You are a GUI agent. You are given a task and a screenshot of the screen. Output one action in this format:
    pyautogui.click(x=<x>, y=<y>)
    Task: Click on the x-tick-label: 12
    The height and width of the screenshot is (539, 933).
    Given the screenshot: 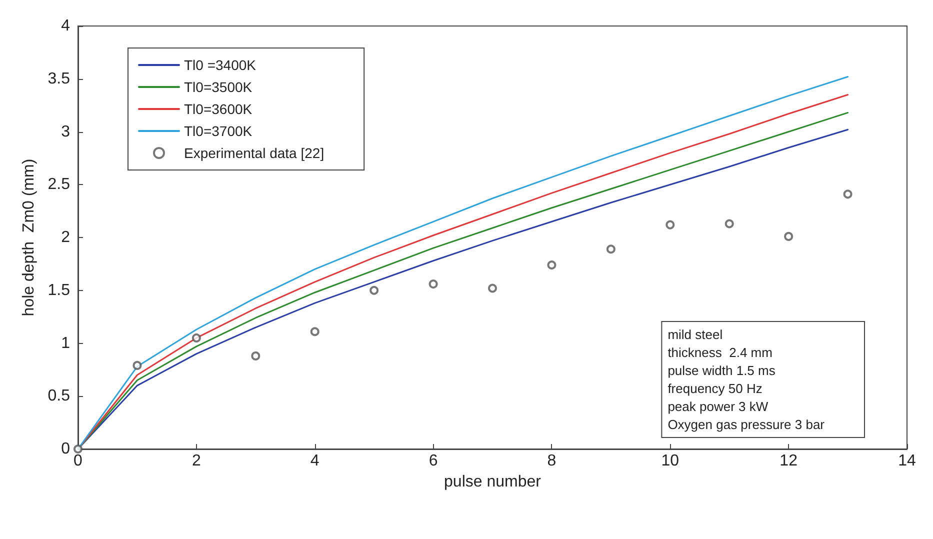 What is the action you would take?
    pyautogui.click(x=789, y=461)
    